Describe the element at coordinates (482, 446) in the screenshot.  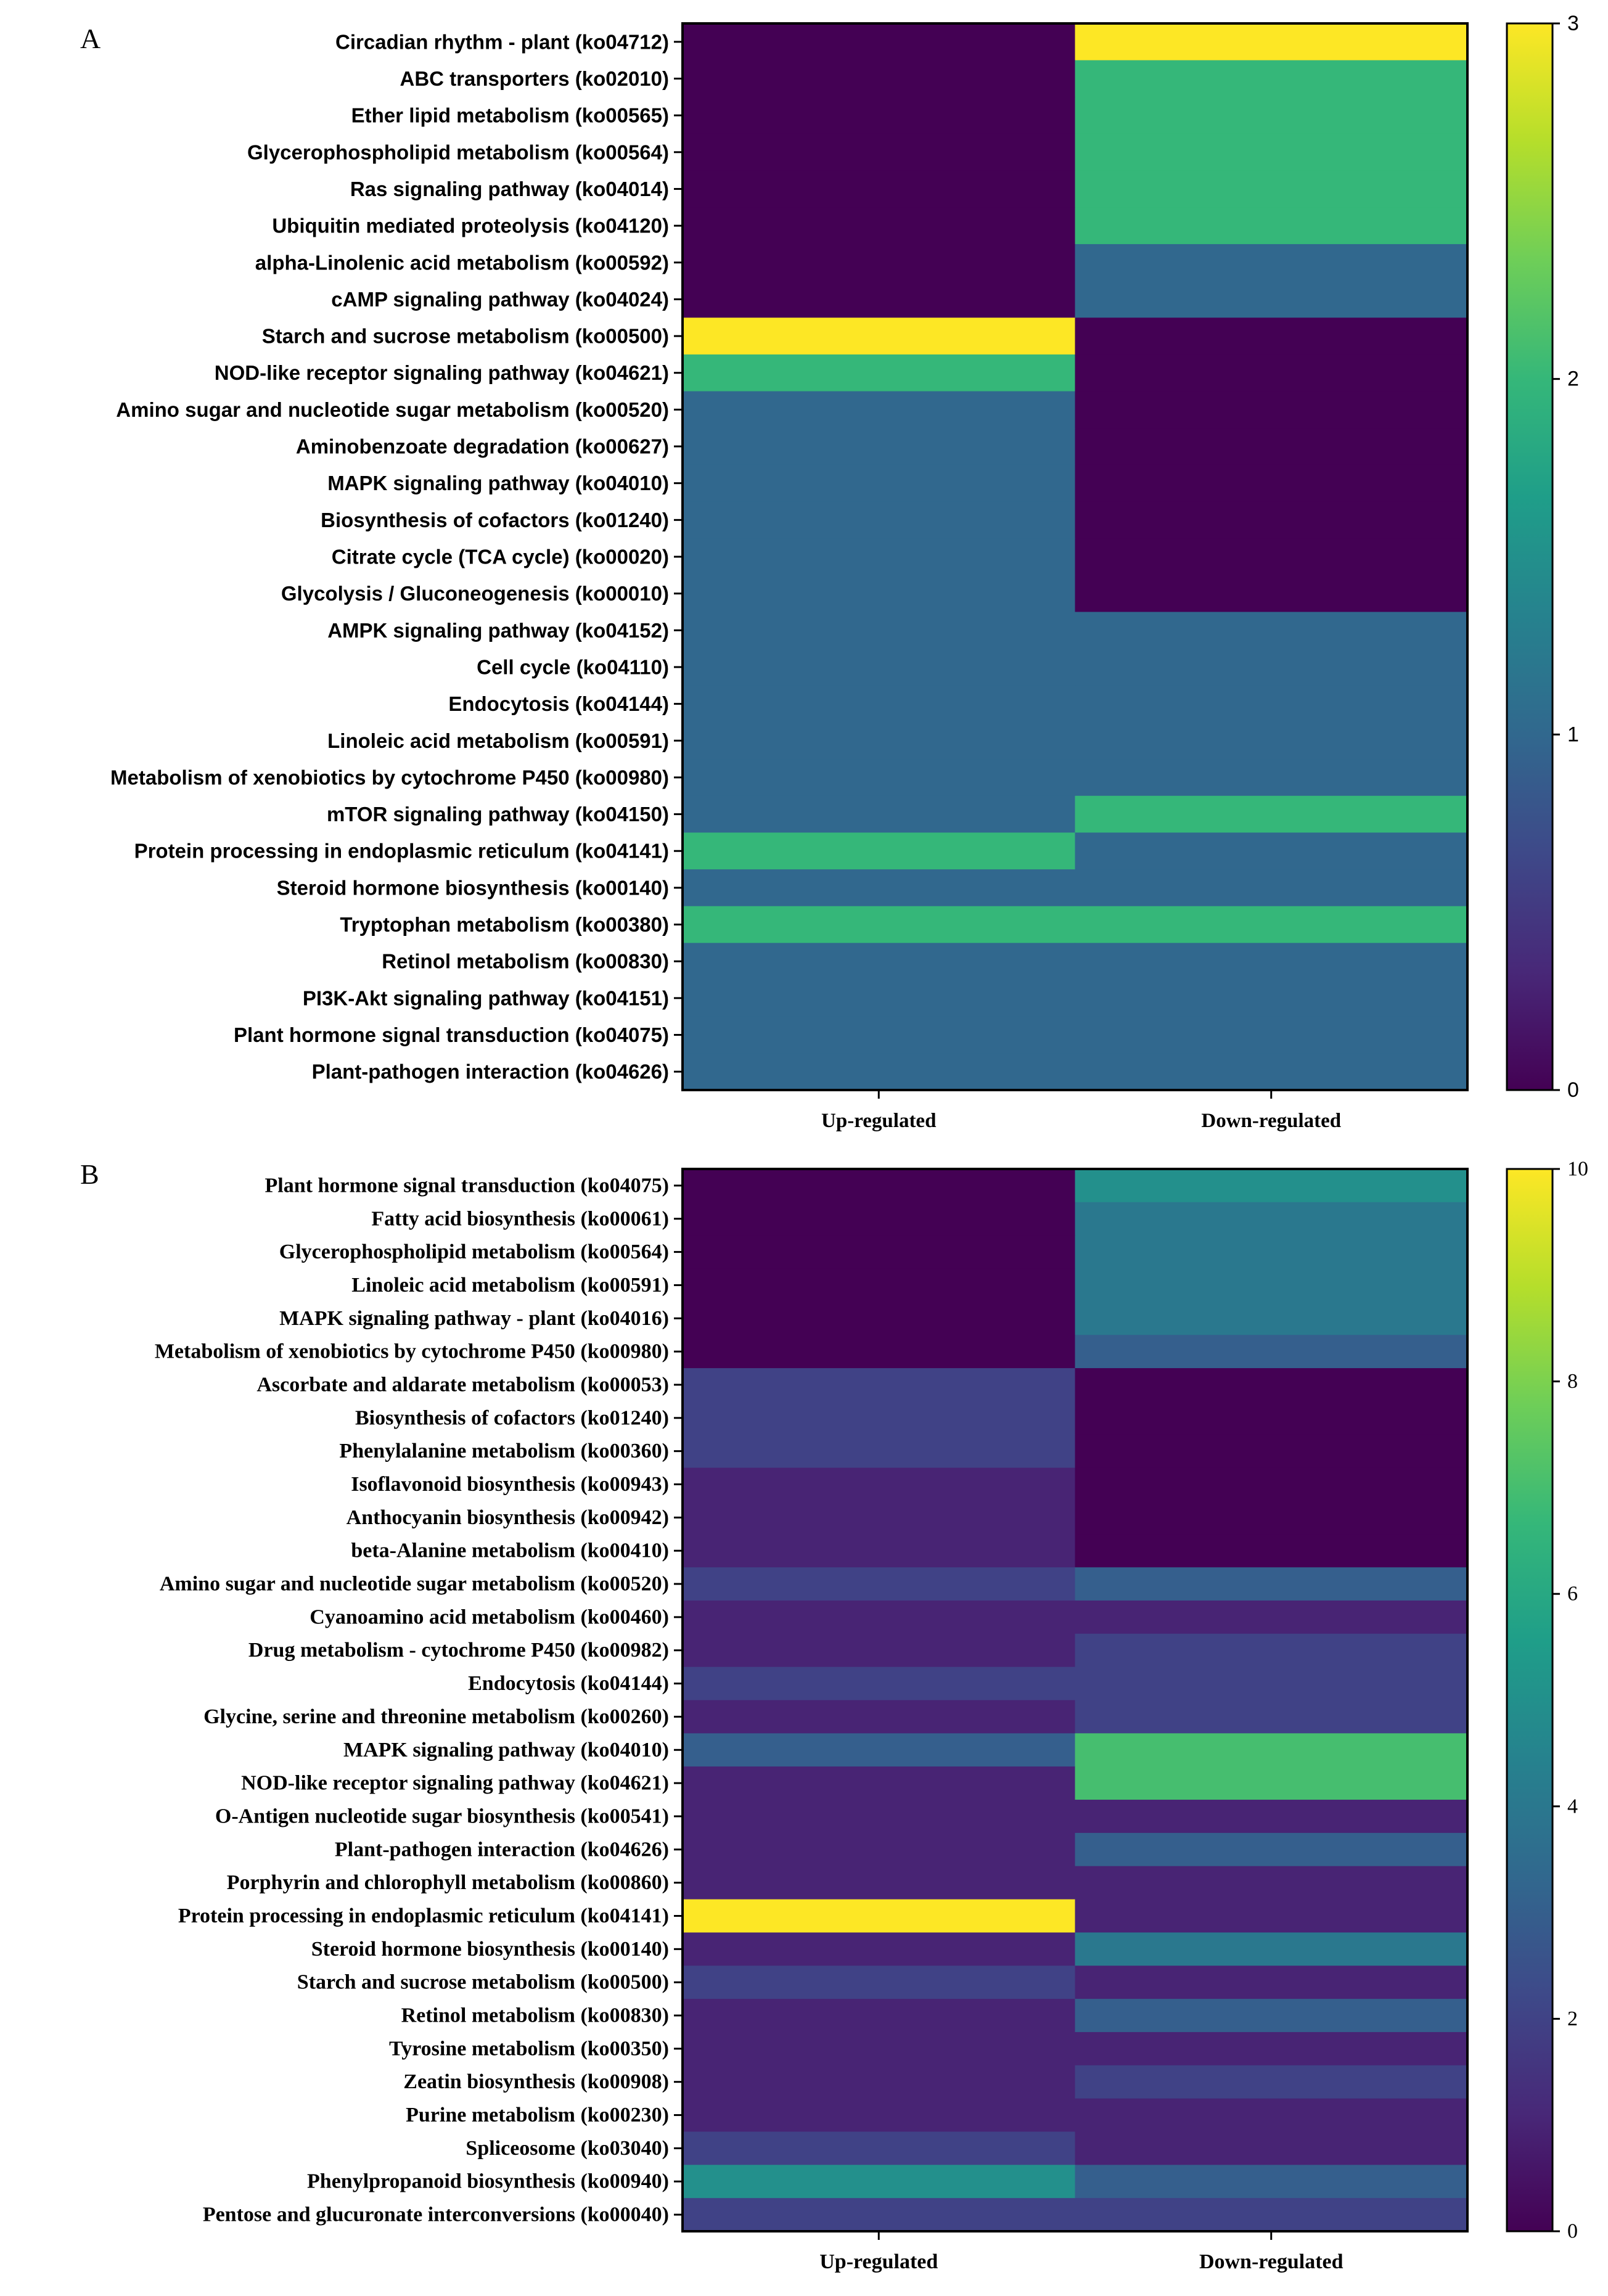
I see `row-label: Aminobenzoate degradation (ko00627)` at that location.